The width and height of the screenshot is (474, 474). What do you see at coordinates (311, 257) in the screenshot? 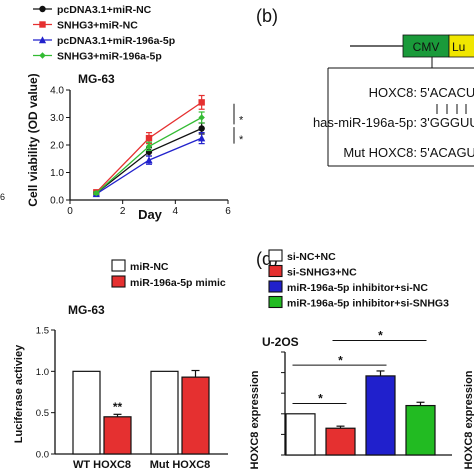
I see `panel-d-legend-label: si-NC+NC` at bounding box center [311, 257].